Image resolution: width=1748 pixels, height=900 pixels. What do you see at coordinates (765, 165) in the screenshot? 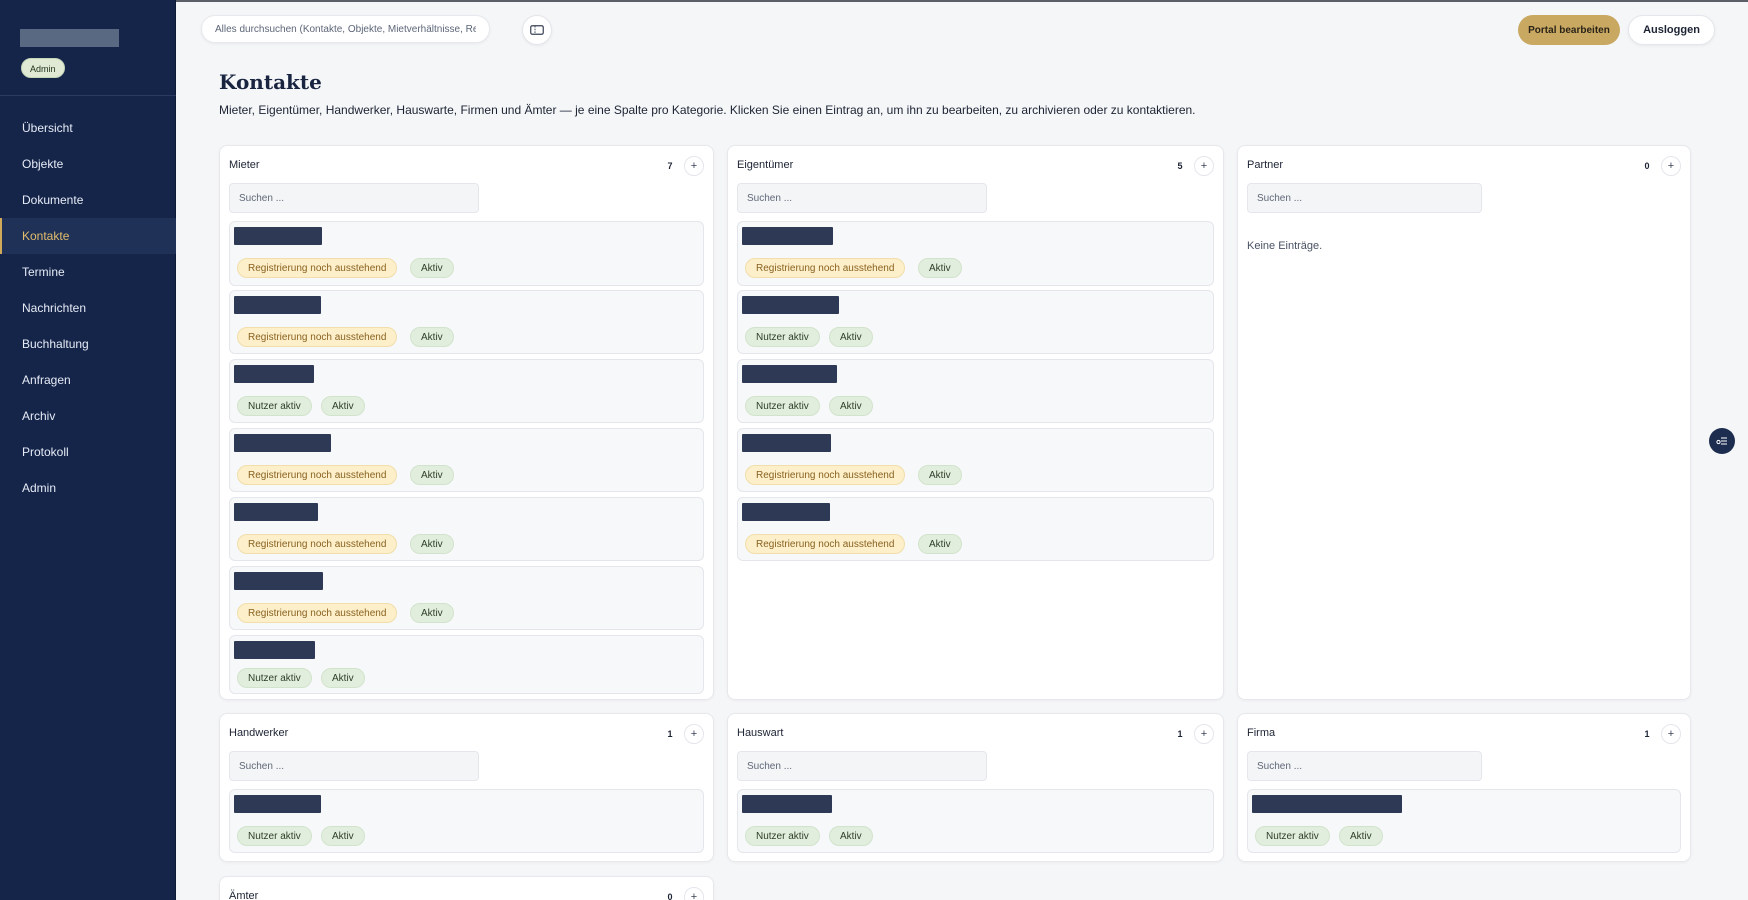
I see `column-title: Eigentümer` at bounding box center [765, 165].